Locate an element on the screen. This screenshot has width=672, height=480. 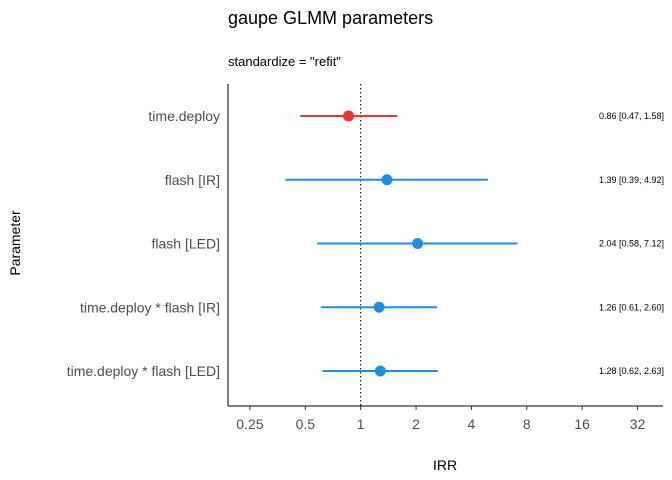
y-tick-label: flash [IR] is located at coordinates (192, 180).